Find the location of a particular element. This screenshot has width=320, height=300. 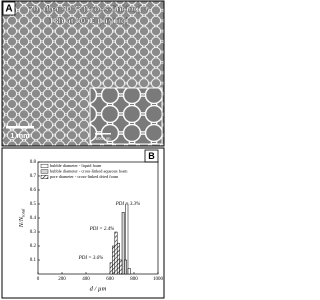

y-tick-label: 0.1 is located at coordinates (33, 260).